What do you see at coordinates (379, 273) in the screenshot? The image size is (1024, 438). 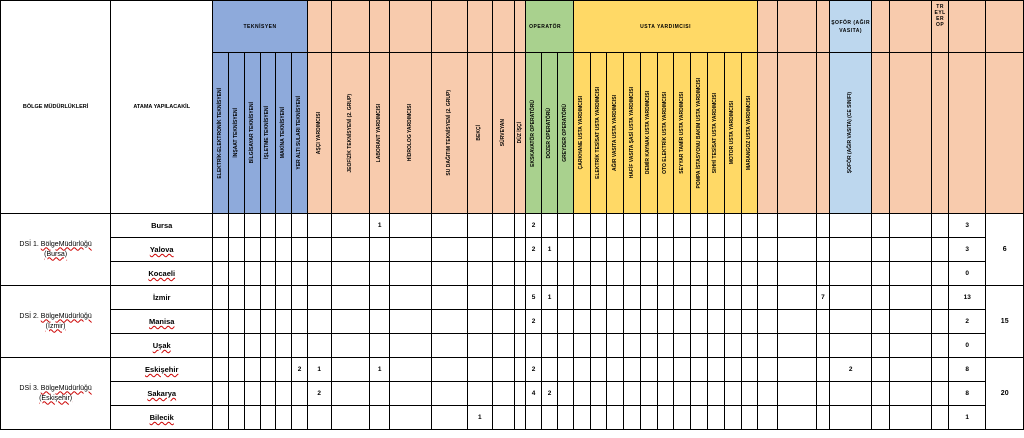 I see `cell-laborant` at bounding box center [379, 273].